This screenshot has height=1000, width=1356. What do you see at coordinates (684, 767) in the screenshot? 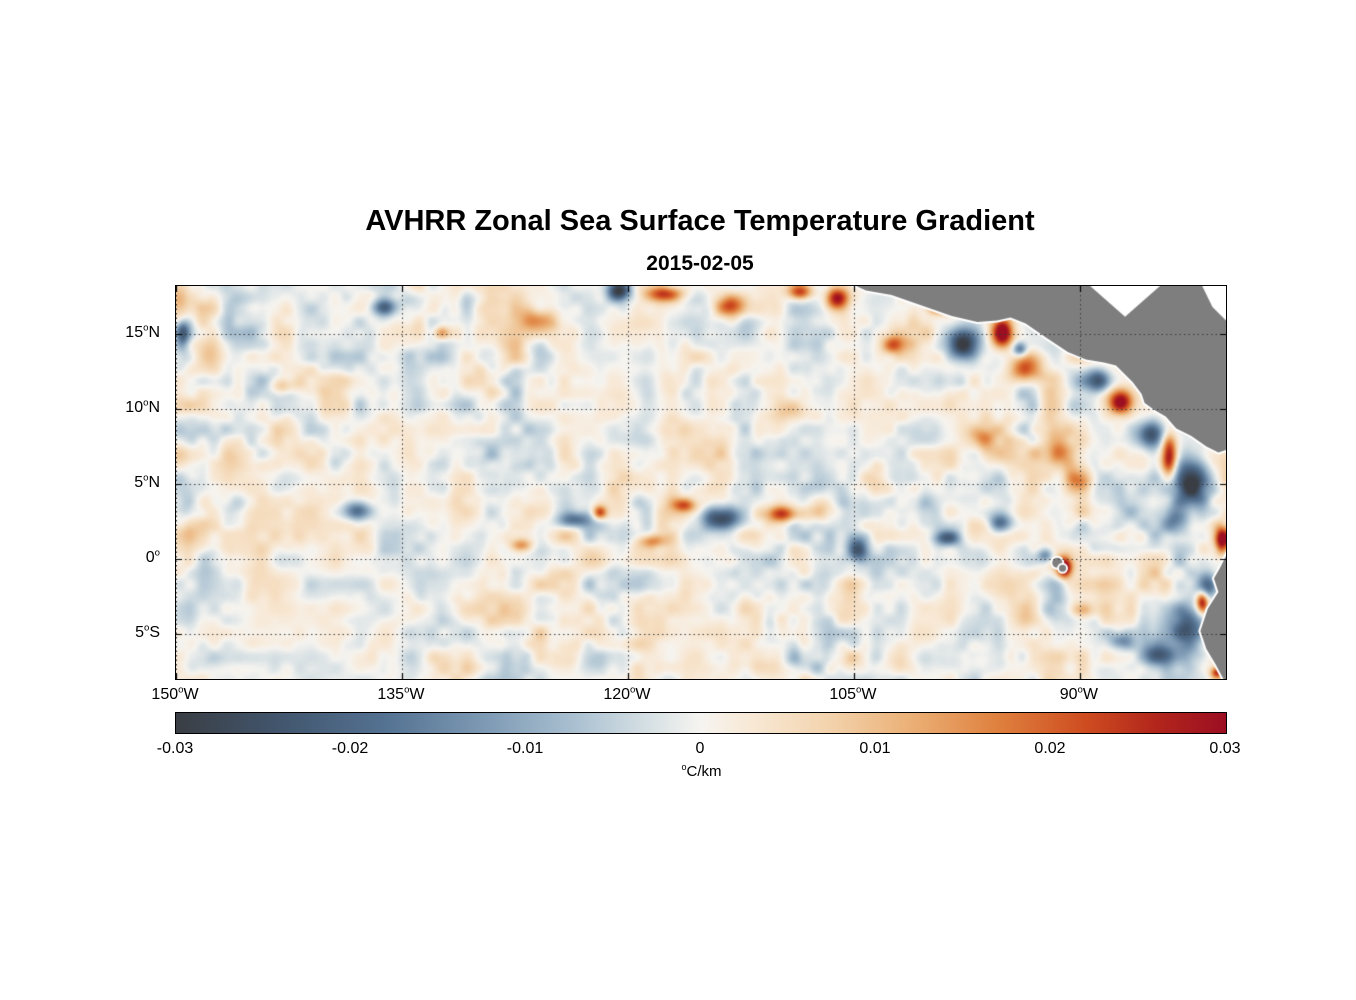
I see `degree-symbol: o` at bounding box center [684, 767].